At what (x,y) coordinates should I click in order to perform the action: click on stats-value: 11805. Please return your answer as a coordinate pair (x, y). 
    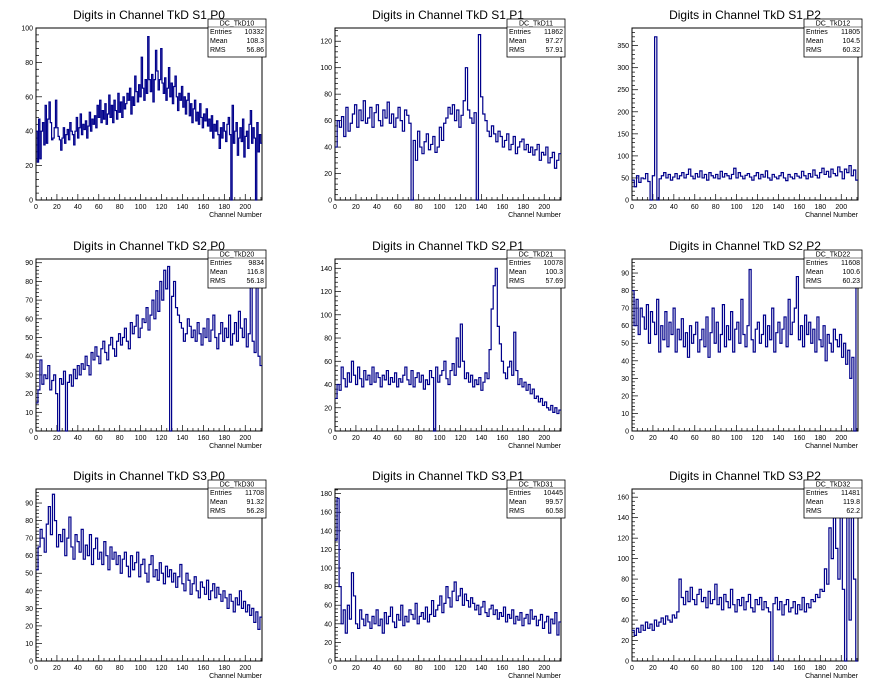
    Looking at the image, I should click on (850, 32).